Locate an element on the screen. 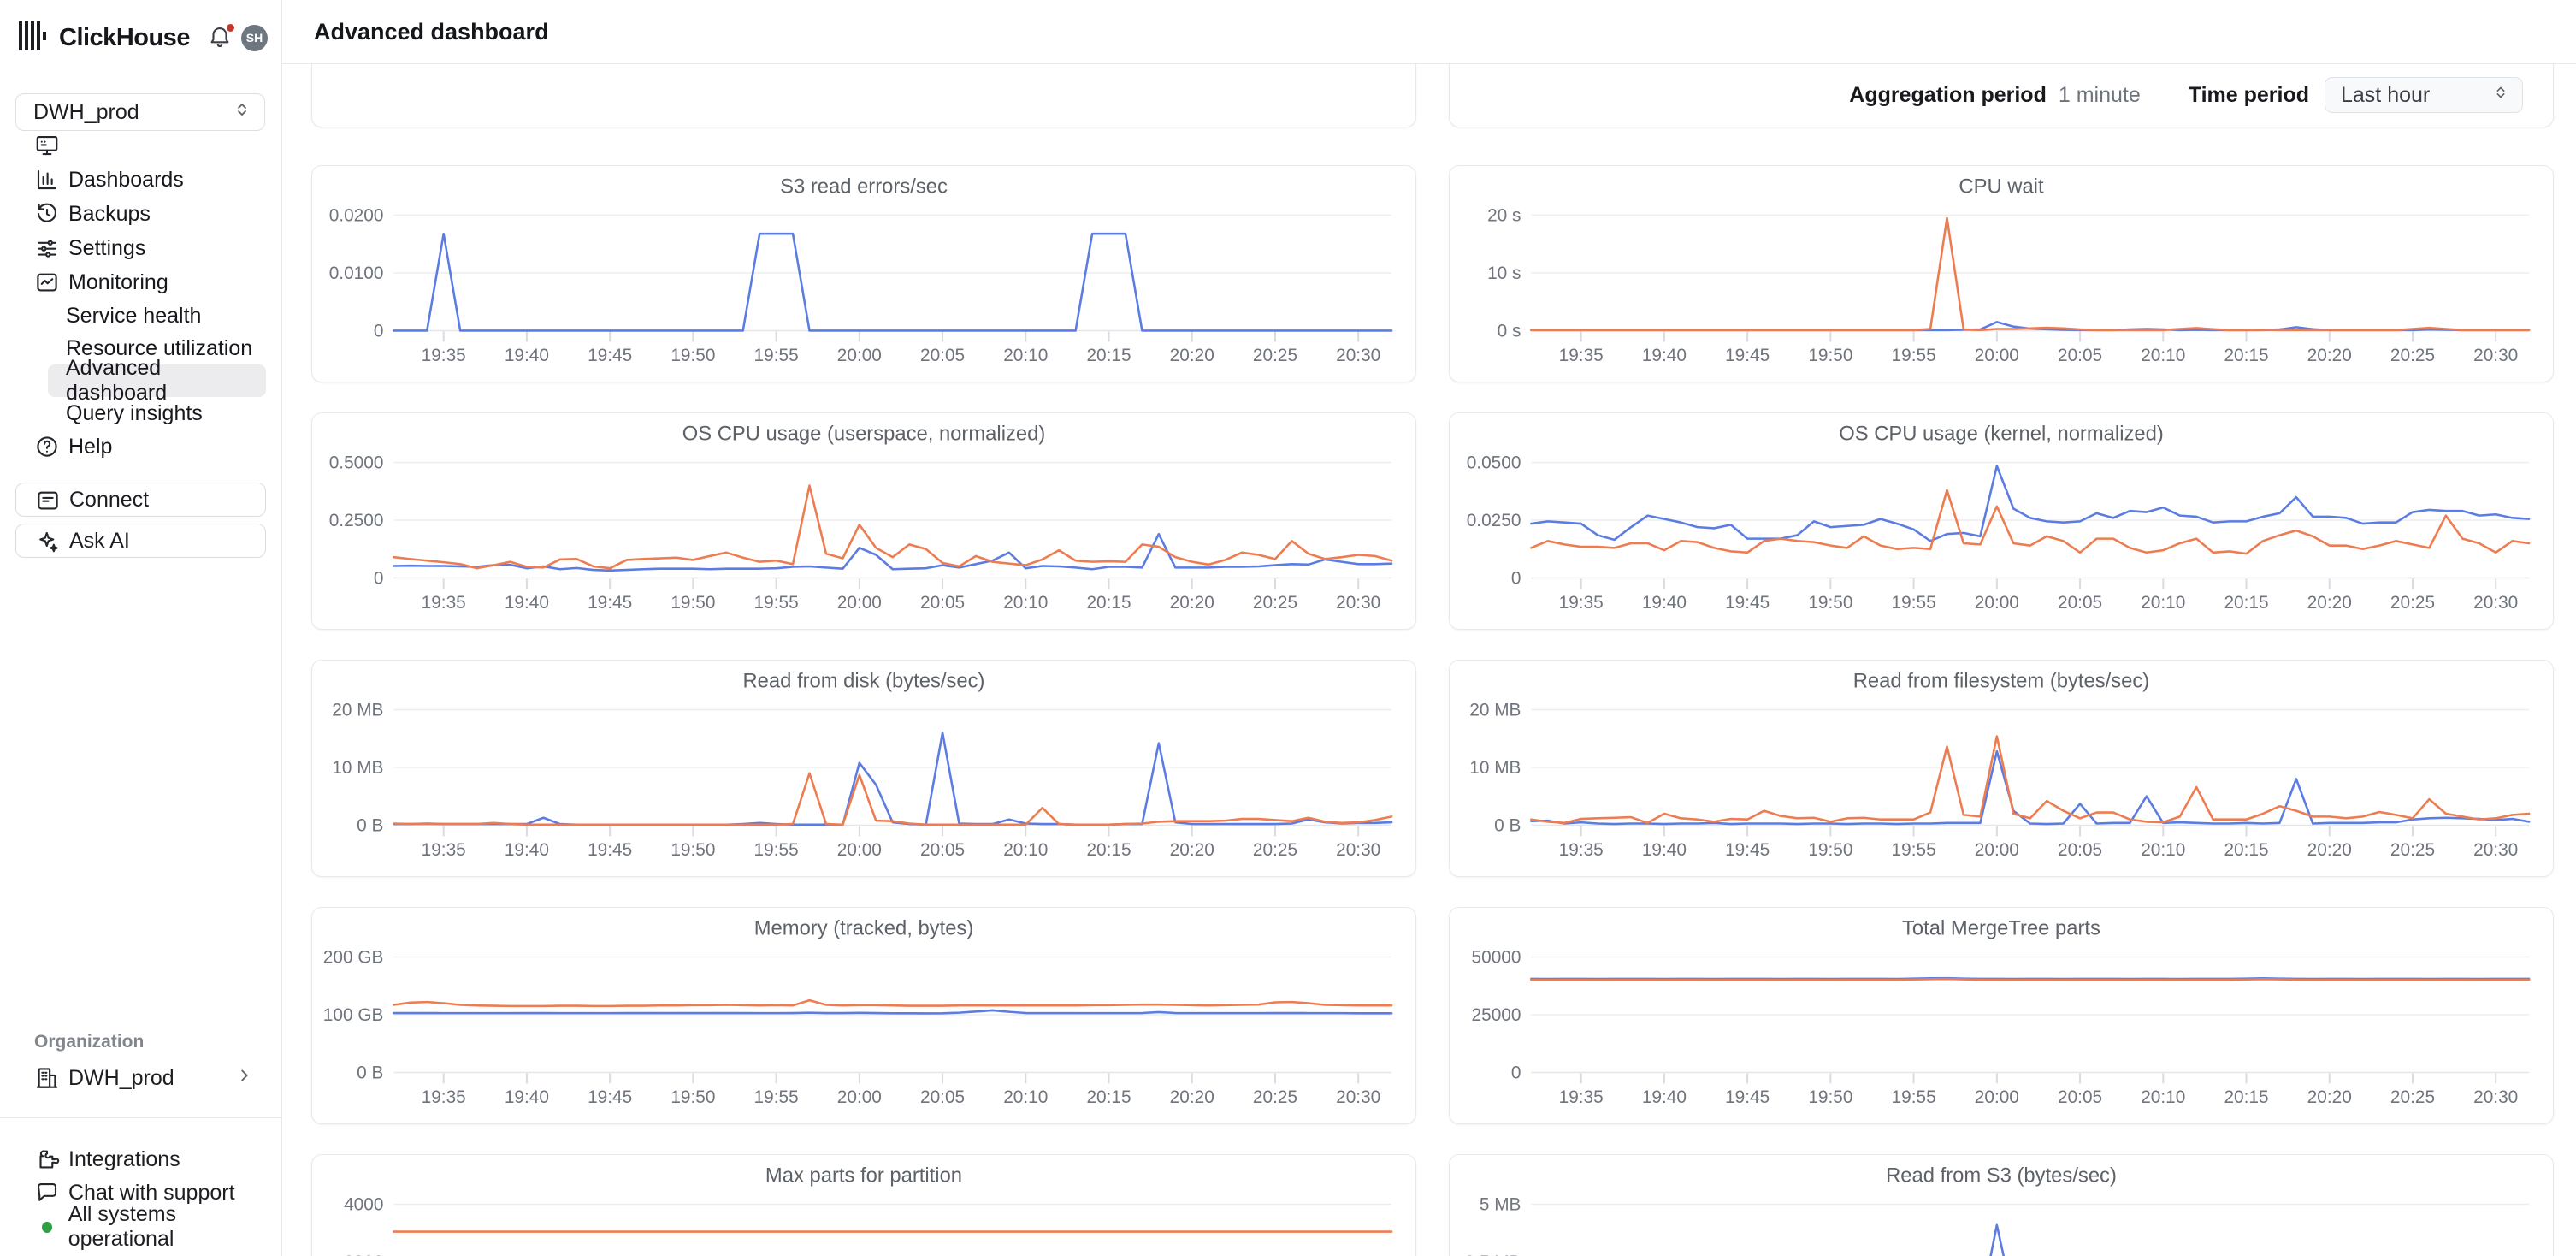 The image size is (2576, 1256). sidebar-item-integrations: Integrations is located at coordinates (140, 1159).